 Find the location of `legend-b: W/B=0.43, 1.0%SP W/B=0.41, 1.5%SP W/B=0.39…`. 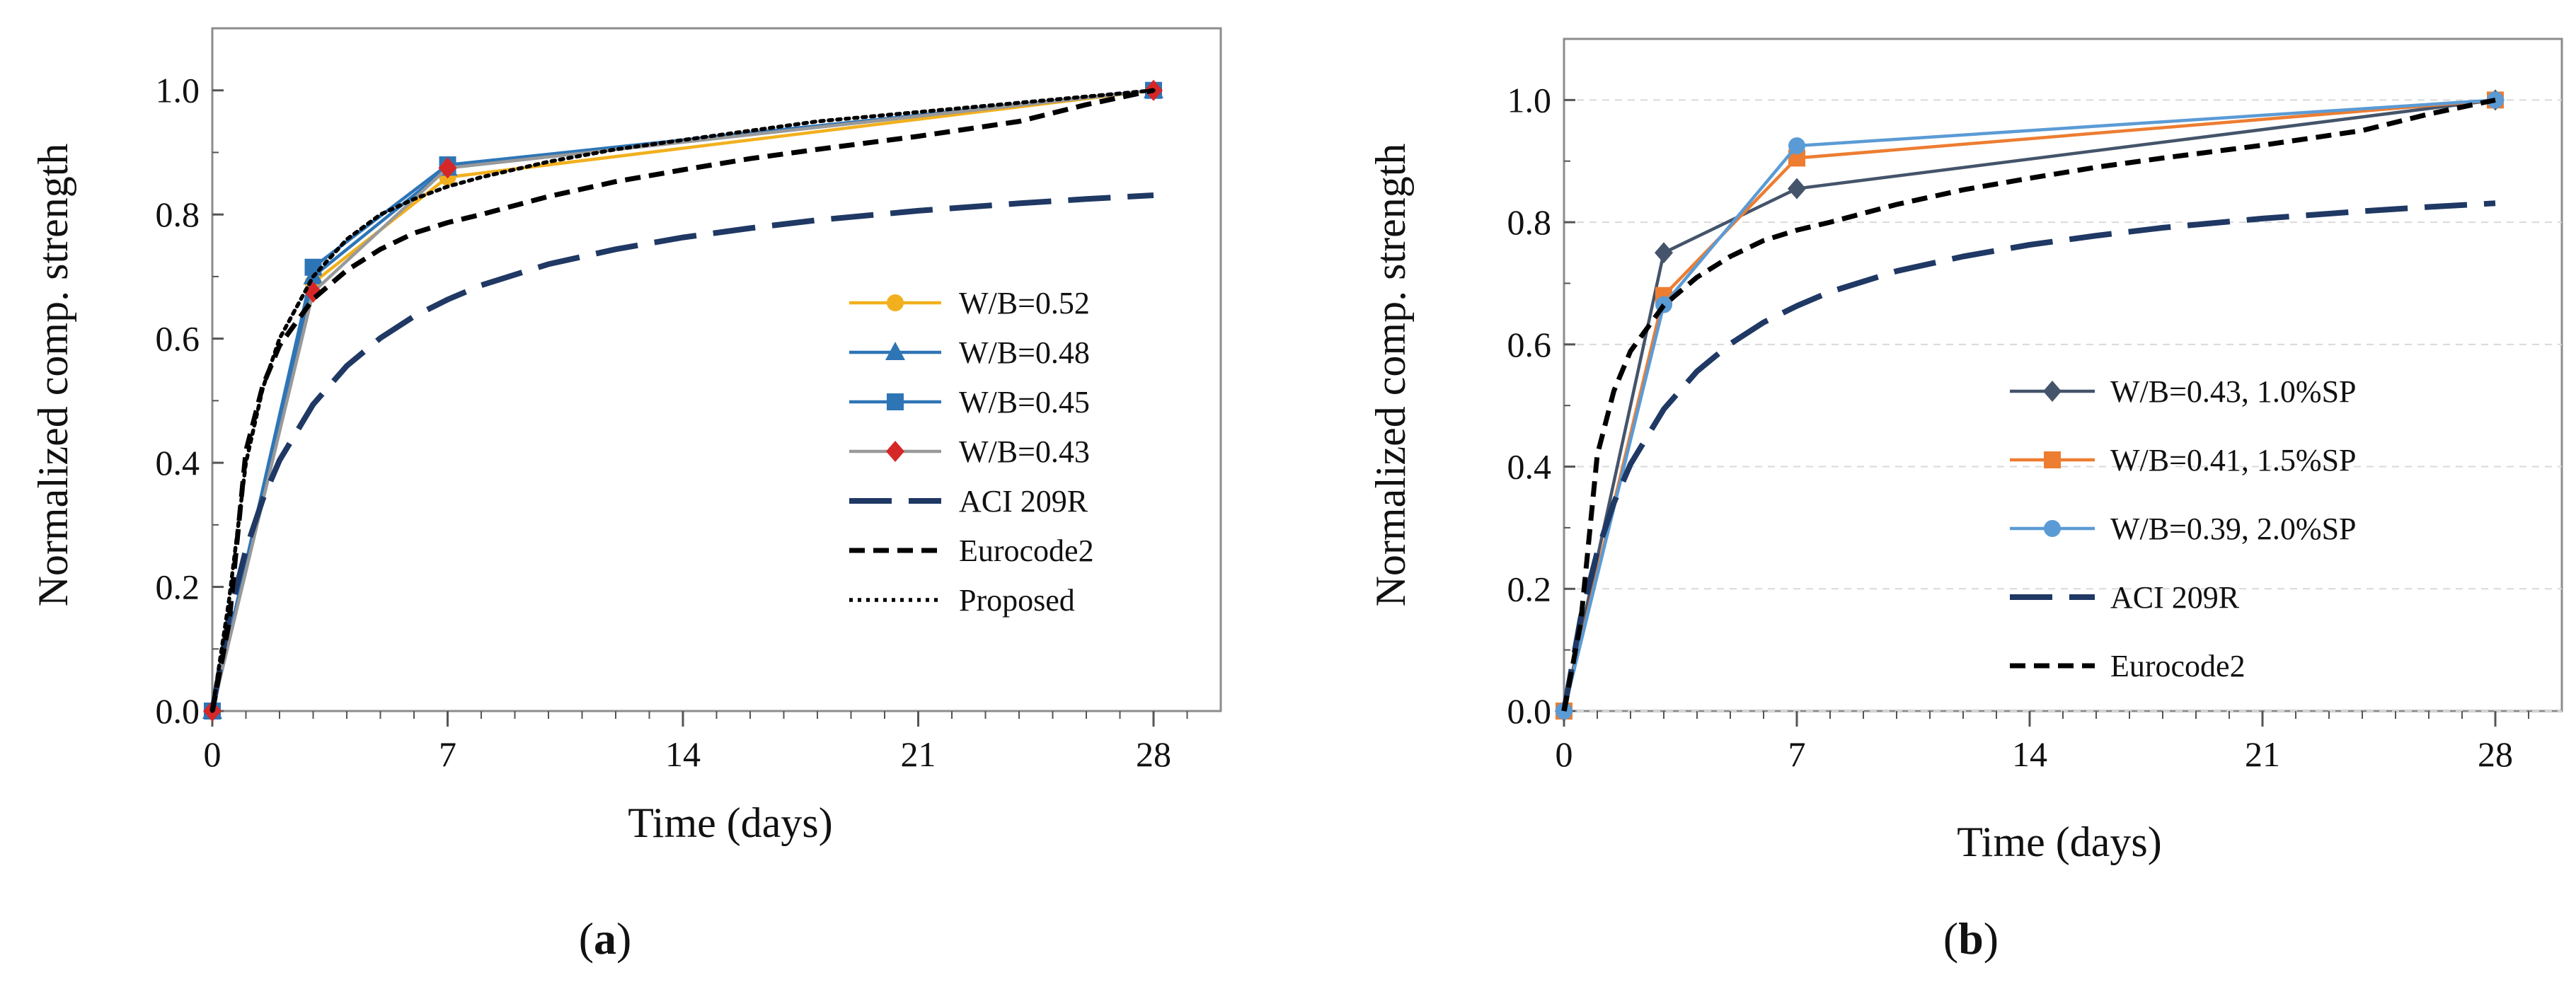

legend-b: W/B=0.43, 1.0%SP W/B=0.41, 1.5%SP W/B=0.39… is located at coordinates (2184, 528).